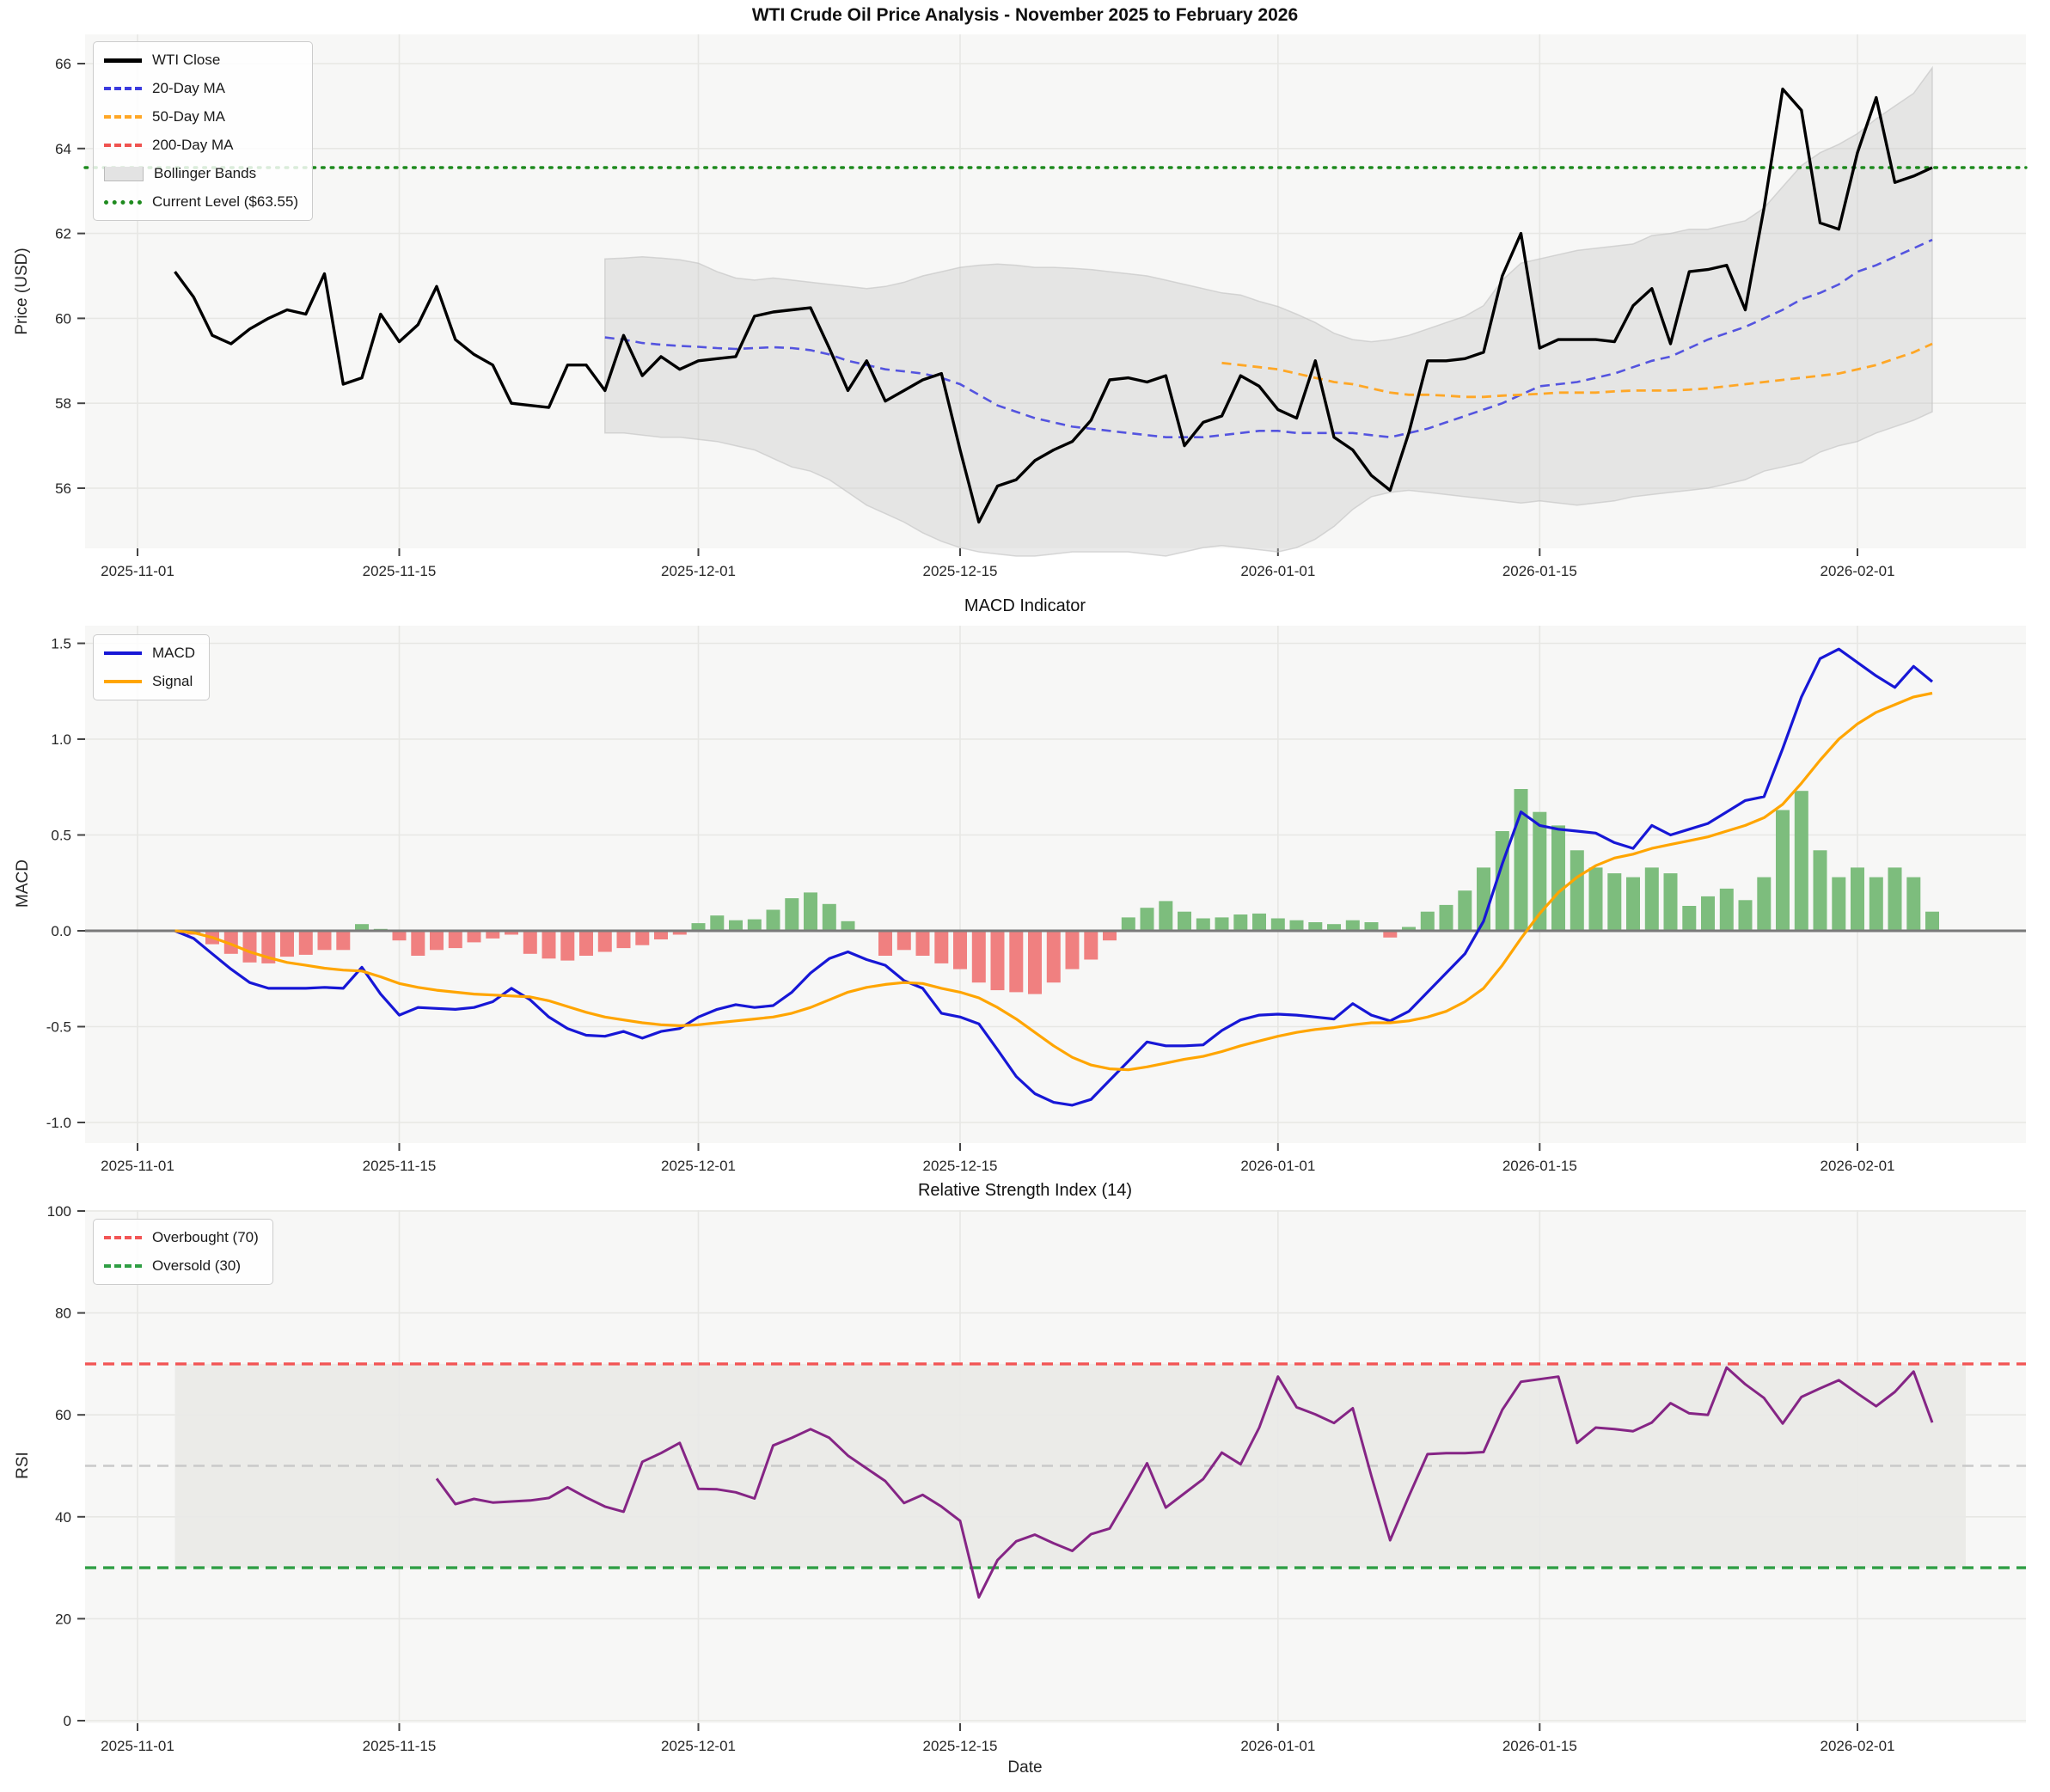 The width and height of the screenshot is (2050, 1792). What do you see at coordinates (1025, 1767) in the screenshot?
I see `x-axis-label: Date` at bounding box center [1025, 1767].